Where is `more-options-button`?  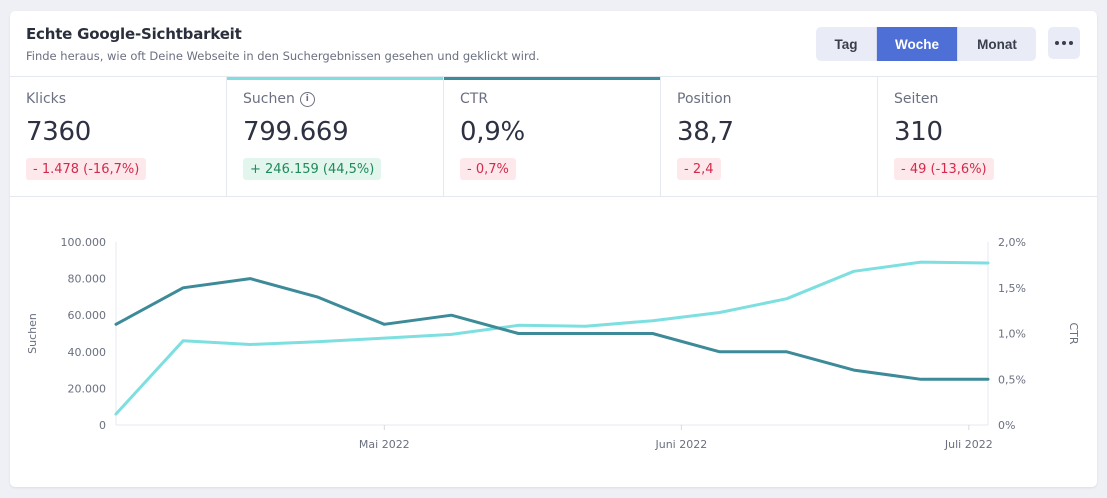 more-options-button is located at coordinates (1064, 43).